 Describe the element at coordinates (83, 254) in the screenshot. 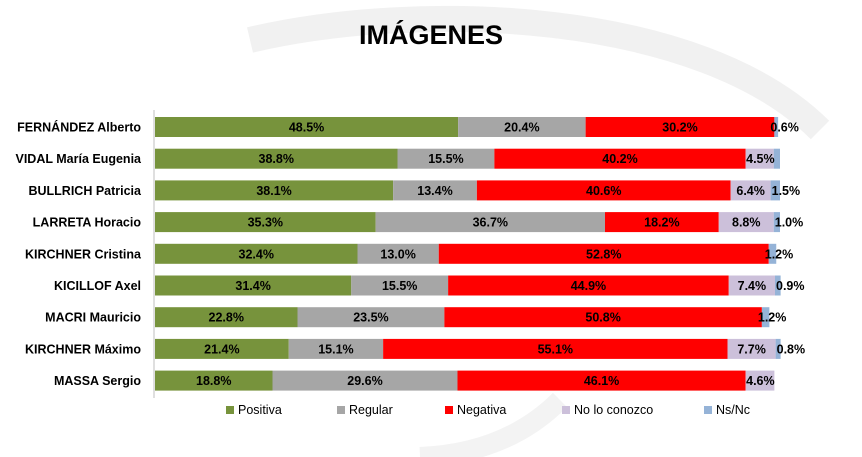

I see `category-label: KIRCHNER Cristina` at that location.